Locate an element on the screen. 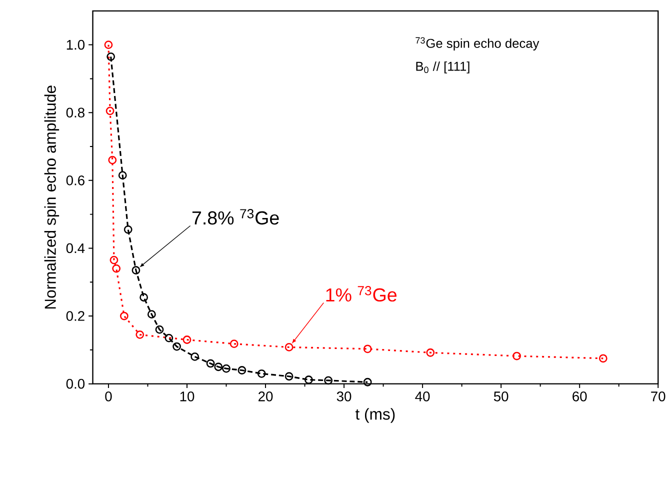  x-axis-title: t (ms) is located at coordinates (375, 415).